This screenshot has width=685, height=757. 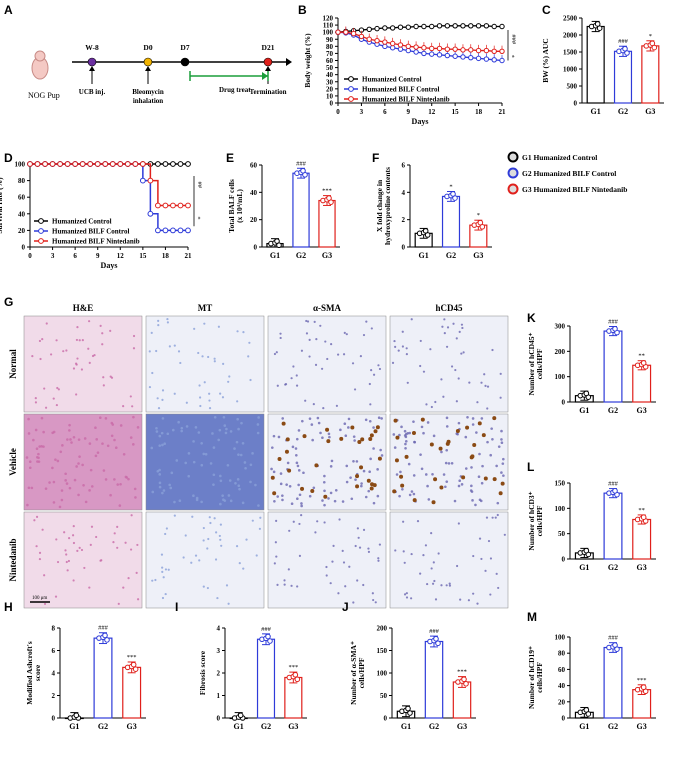 What do you see at coordinates (562, 670) in the screenshot?
I see `y-tick-label: 60` at bounding box center [562, 670].